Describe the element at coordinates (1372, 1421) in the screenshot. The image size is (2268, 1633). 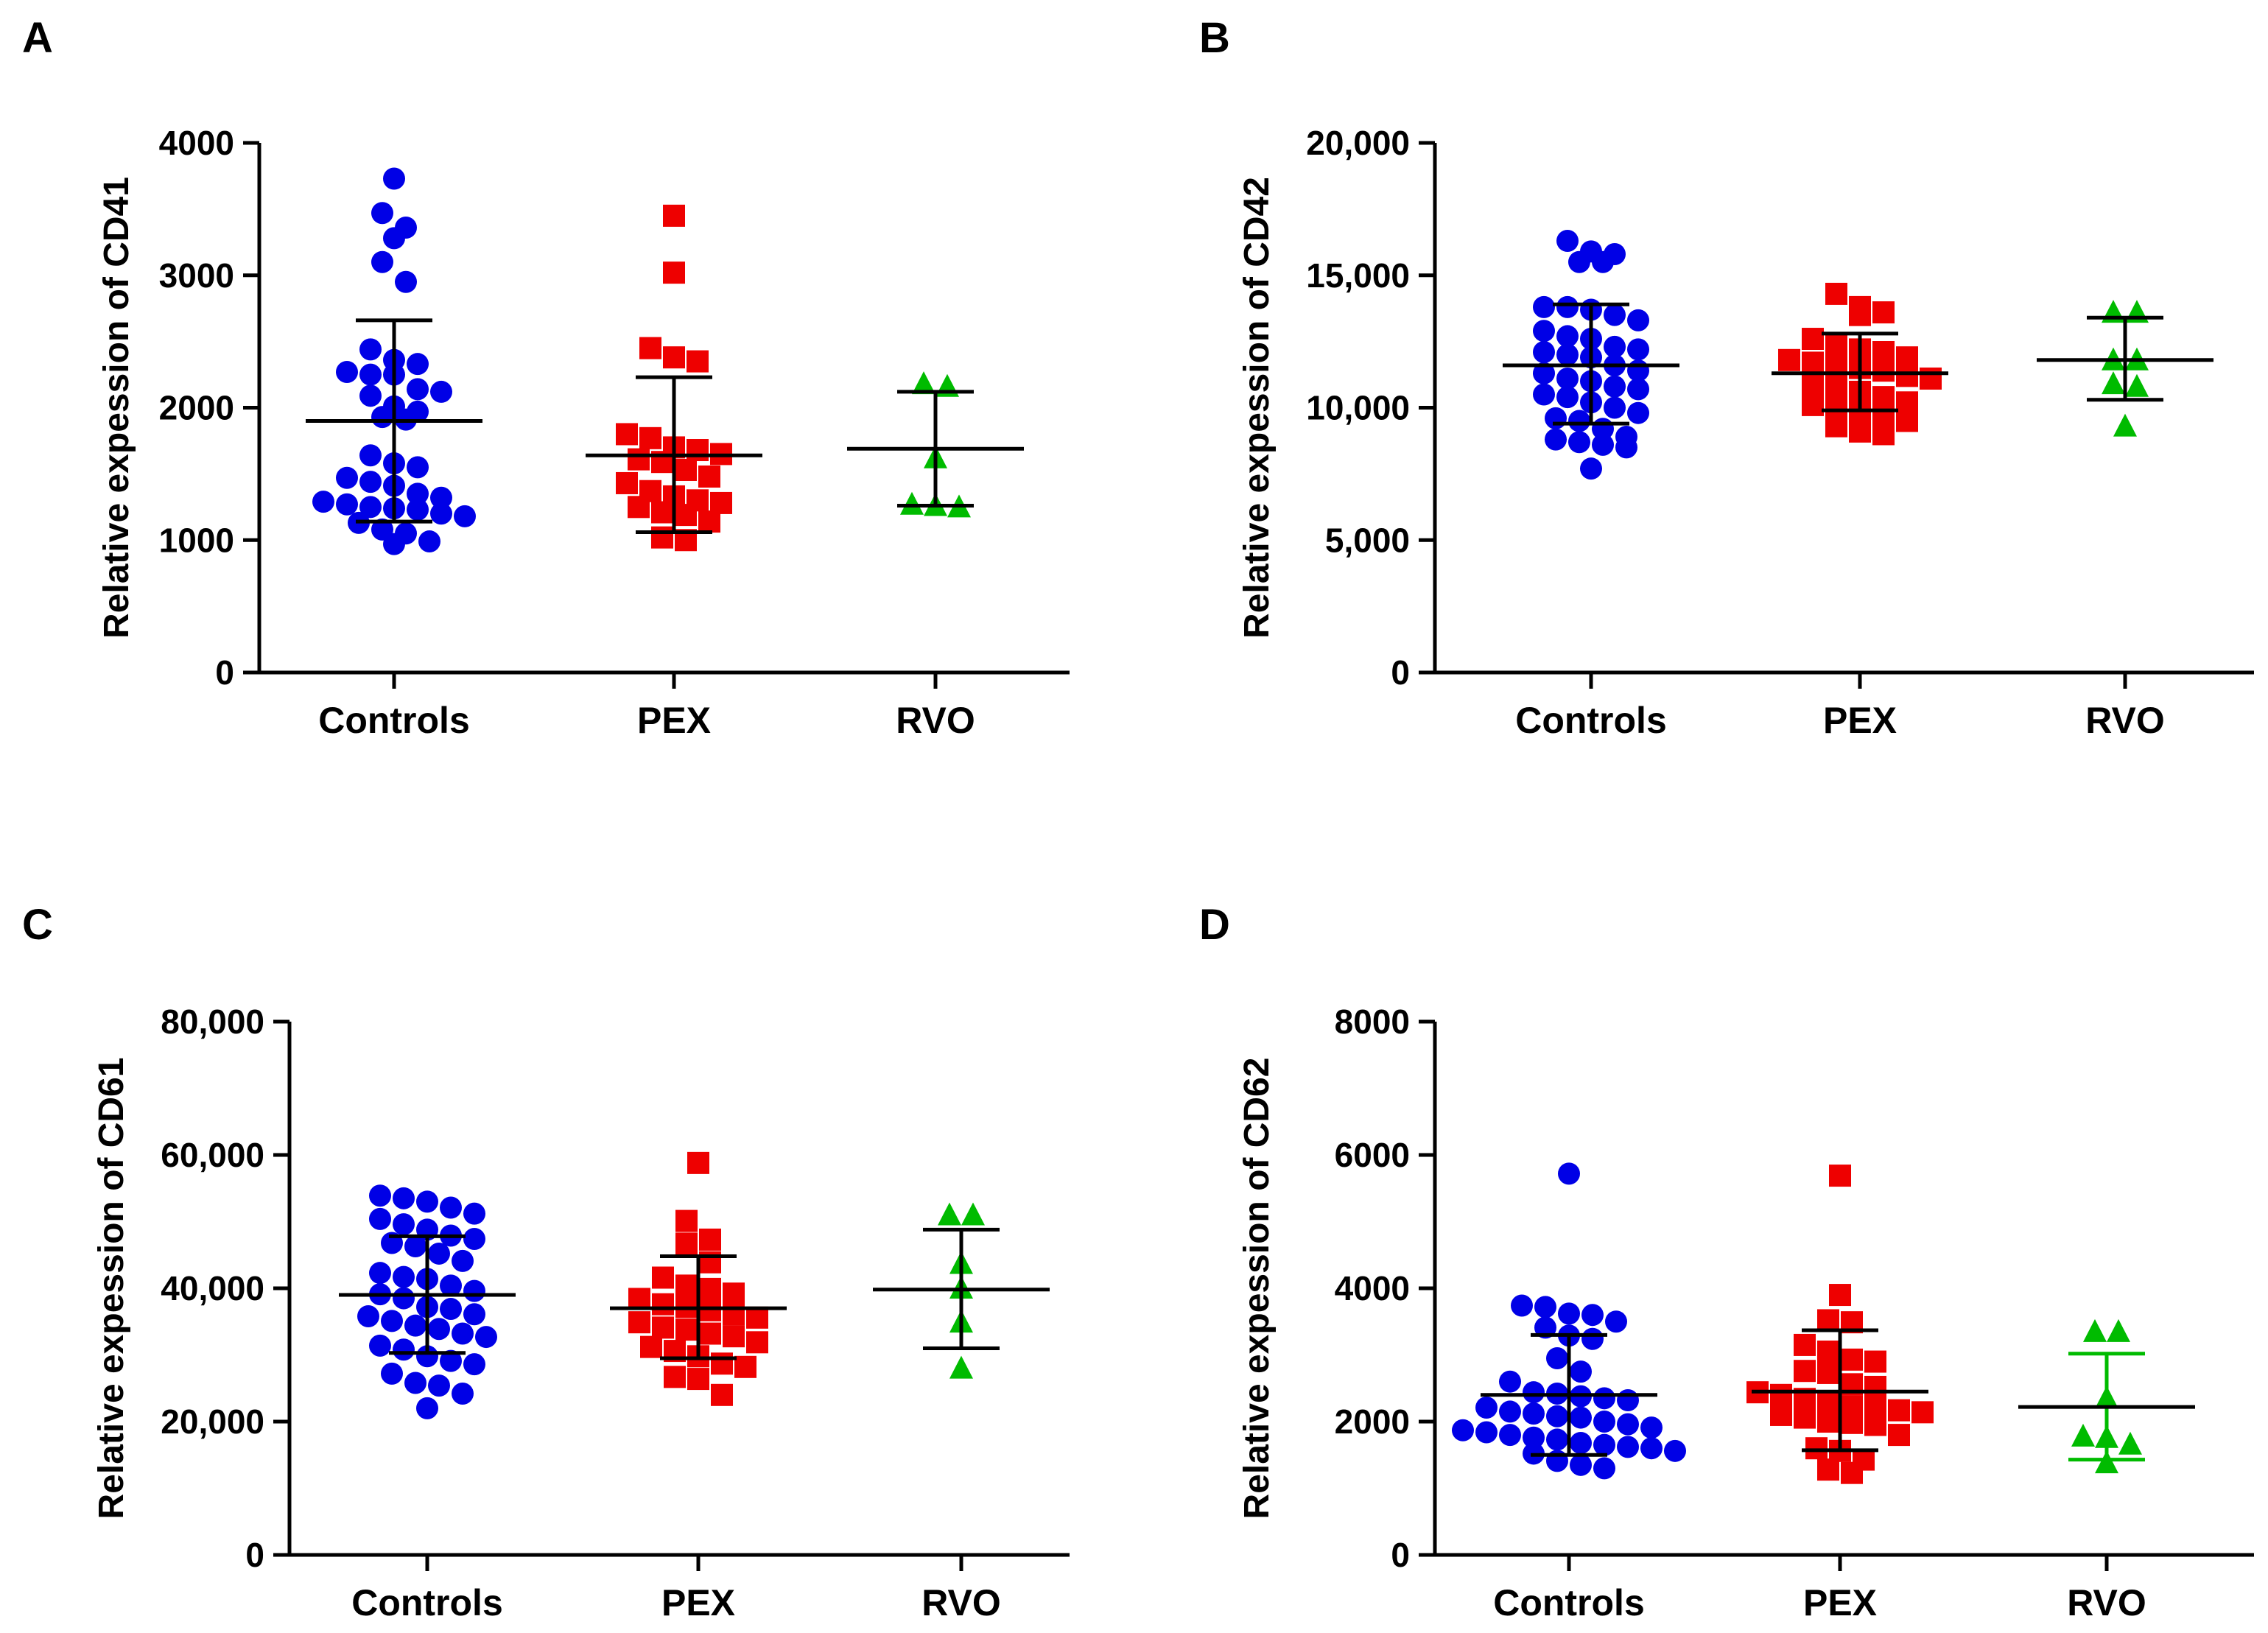
I see `y-tick-label: 2000` at that location.